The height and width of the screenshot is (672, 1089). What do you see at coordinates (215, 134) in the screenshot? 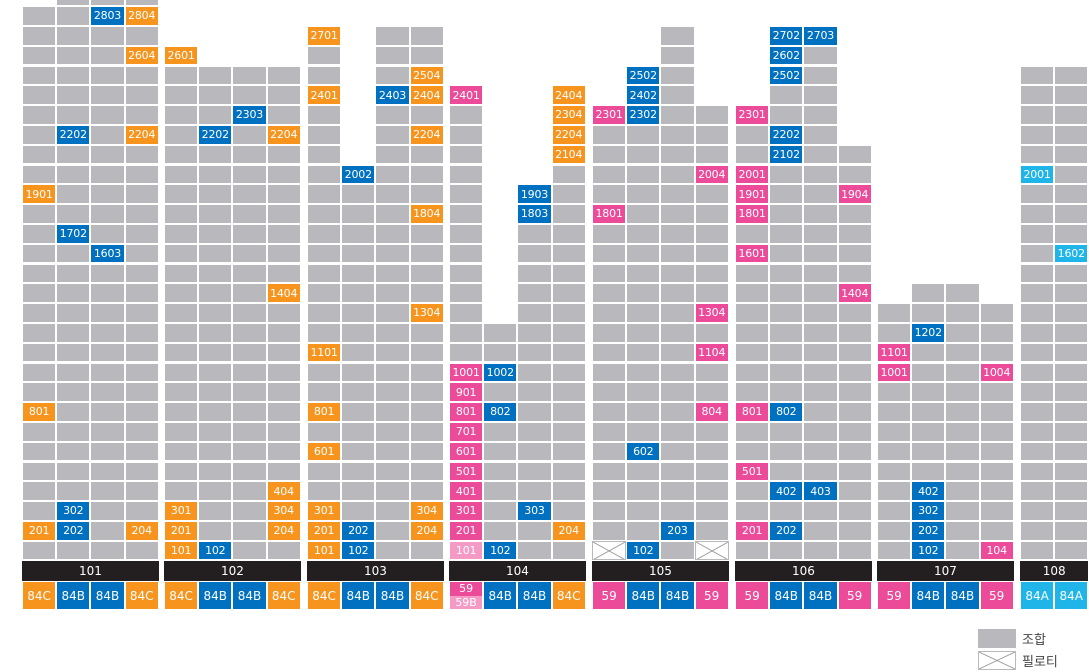
I see `unit-label: 2202` at bounding box center [215, 134].